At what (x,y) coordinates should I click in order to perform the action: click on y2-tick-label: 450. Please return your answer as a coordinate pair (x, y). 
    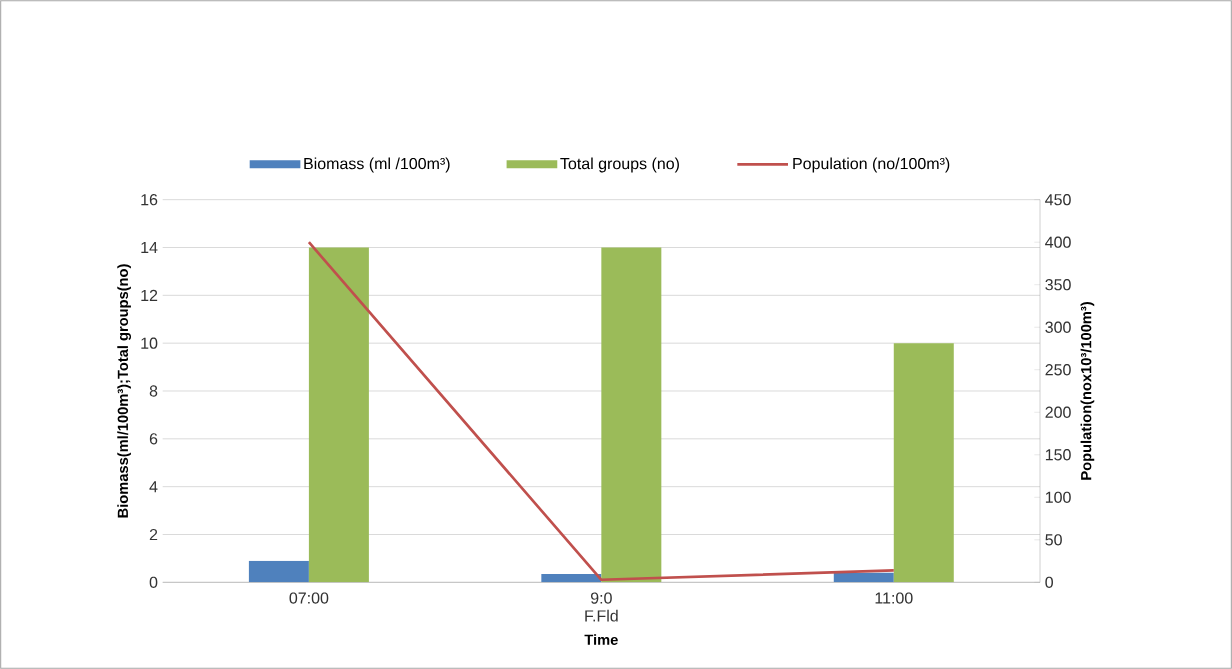
    Looking at the image, I should click on (1058, 200).